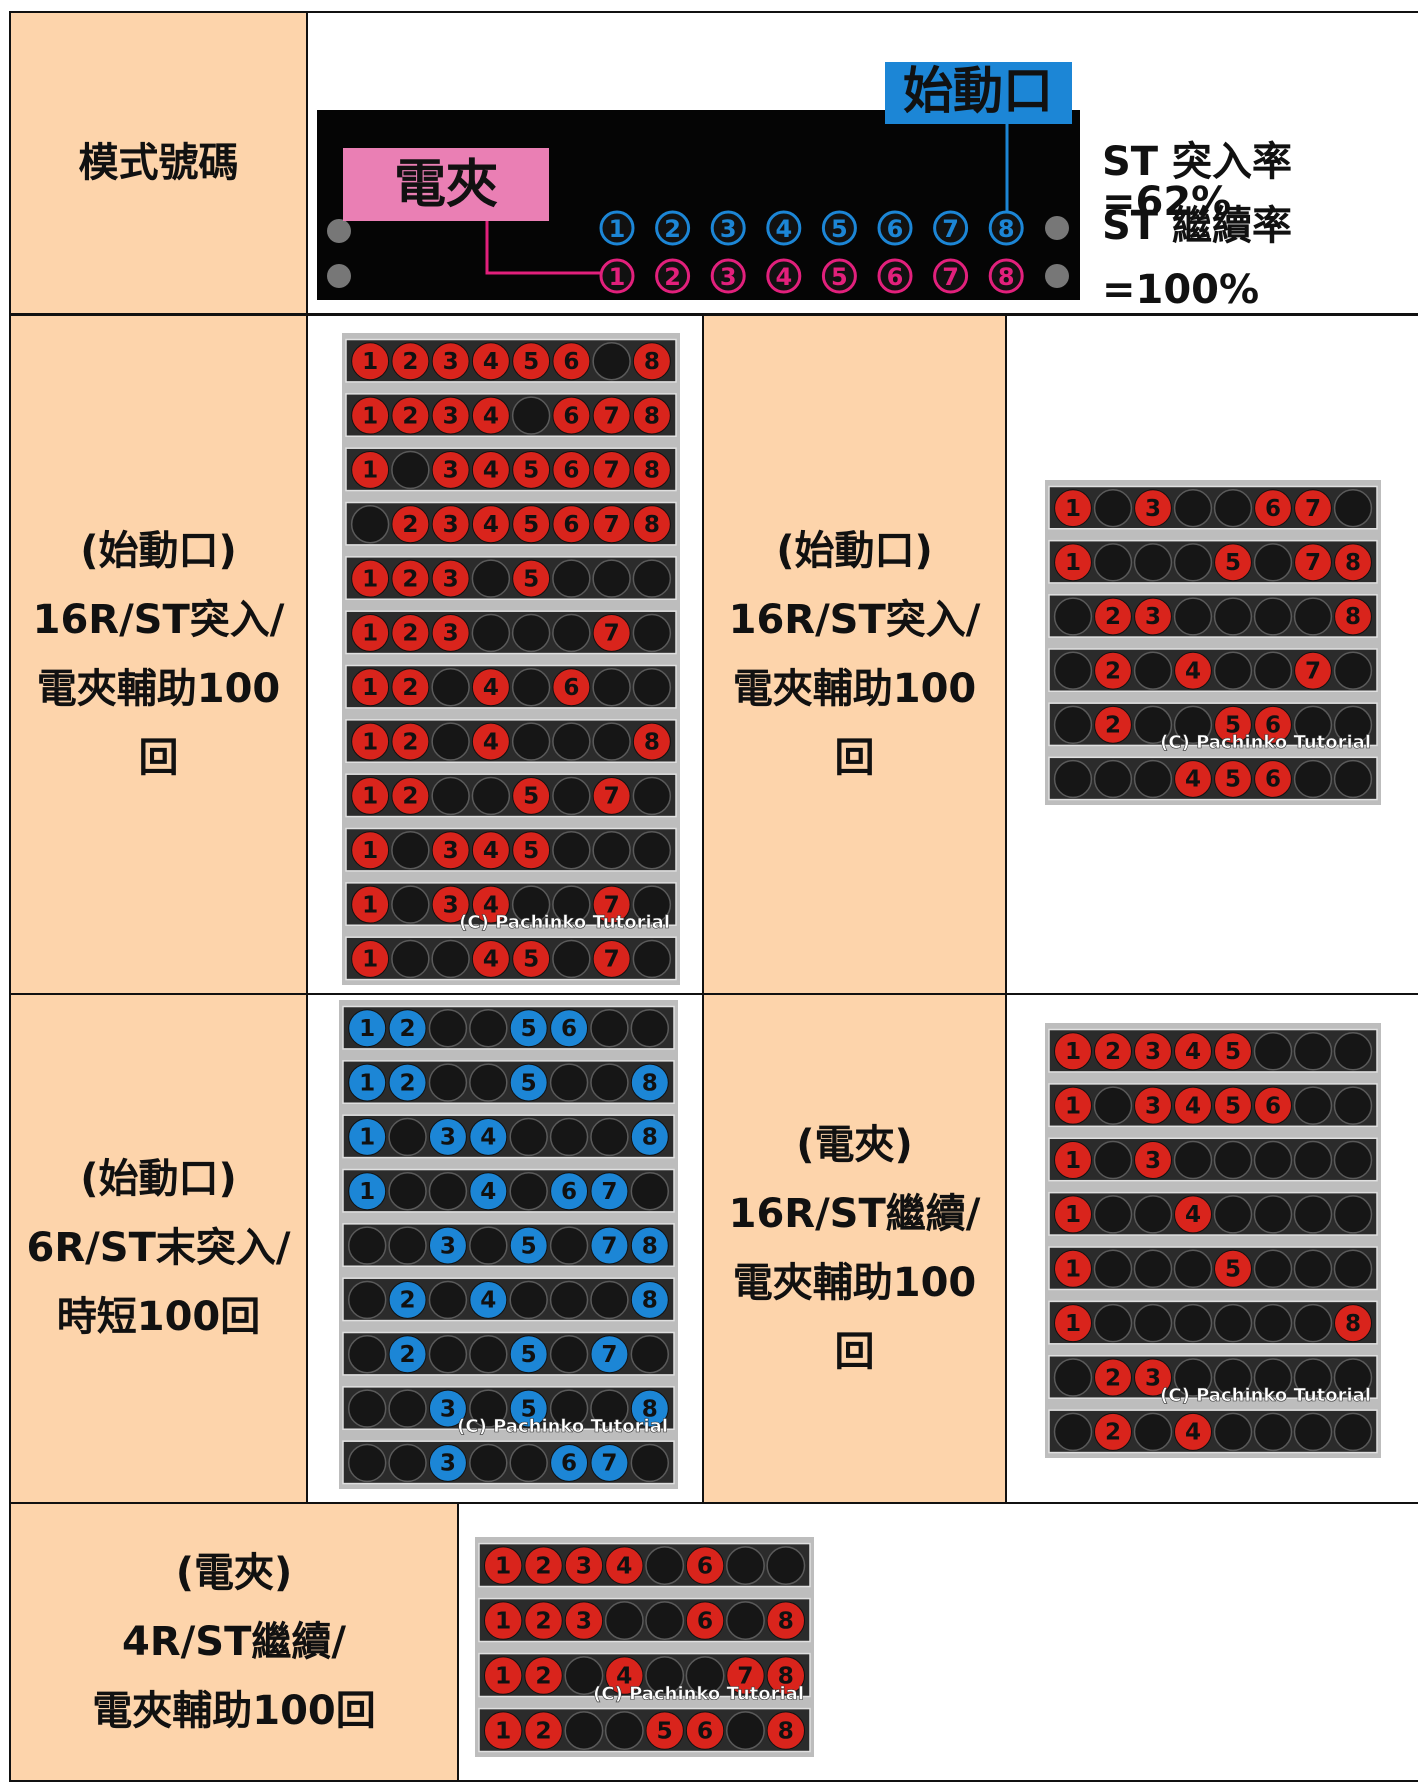  Describe the element at coordinates (978, 91) in the screenshot. I see `start-label: 始動口` at that location.